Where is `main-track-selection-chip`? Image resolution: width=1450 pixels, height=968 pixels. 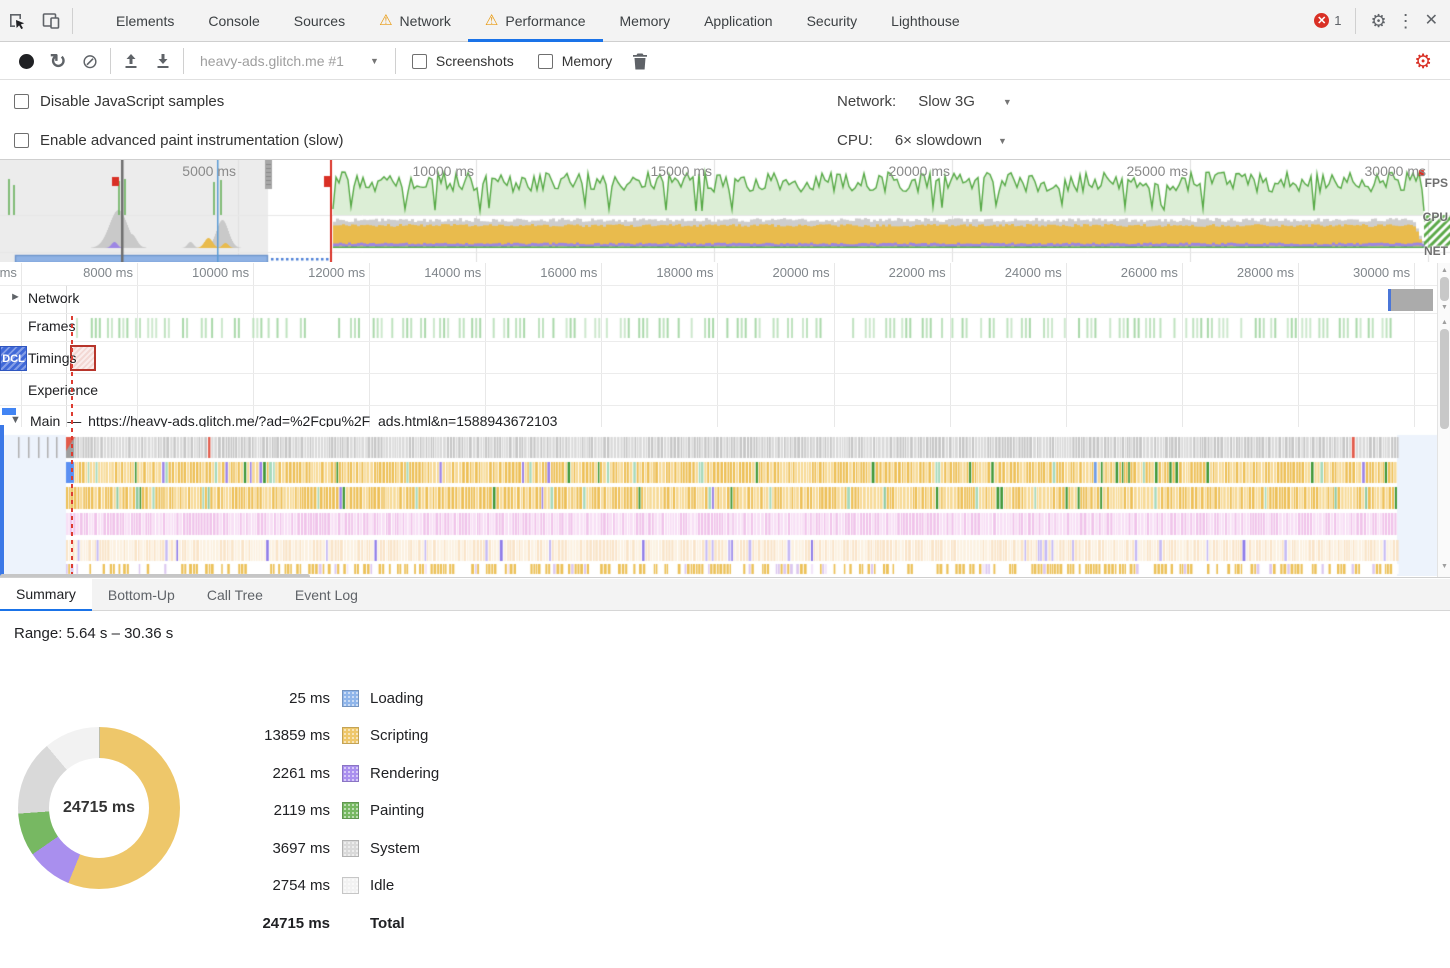 main-track-selection-chip is located at coordinates (9, 411).